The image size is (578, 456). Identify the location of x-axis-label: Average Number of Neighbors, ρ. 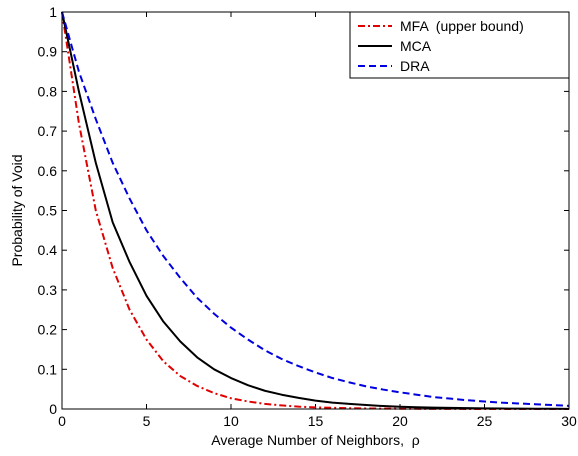
(315, 440).